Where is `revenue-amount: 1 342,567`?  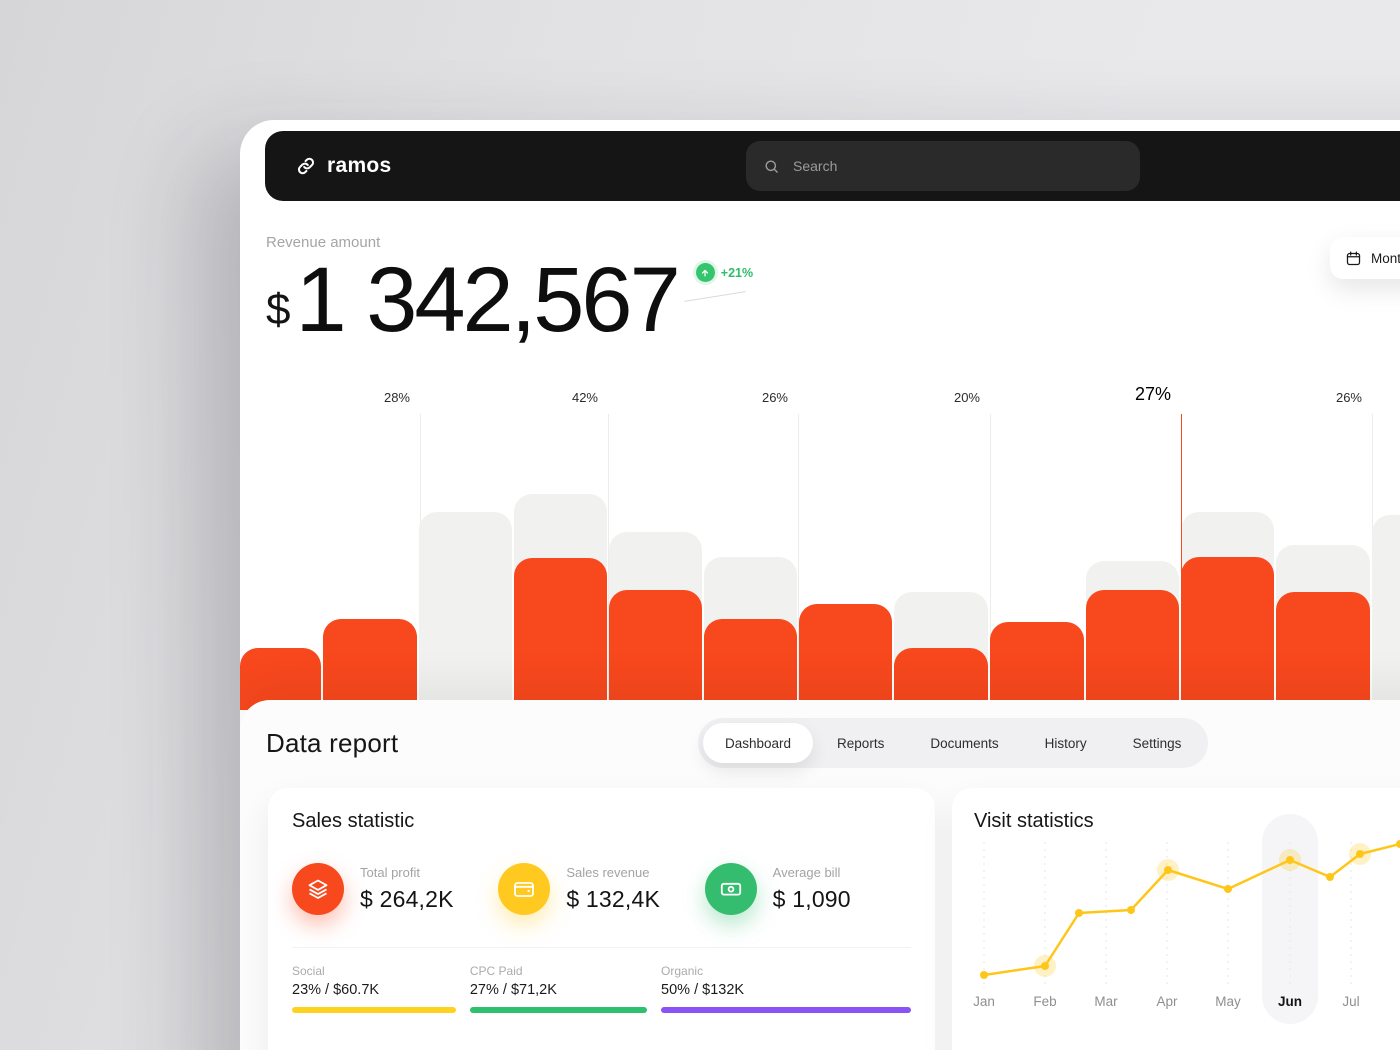
revenue-amount: 1 342,567 is located at coordinates (487, 300).